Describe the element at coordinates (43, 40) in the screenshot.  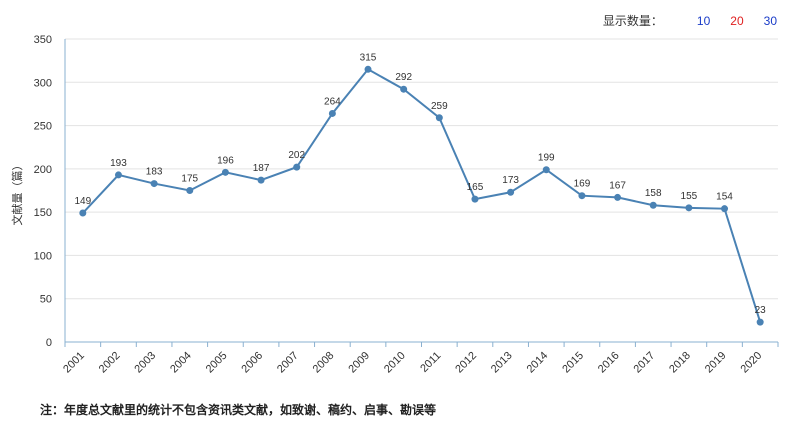
I see `y-tick-label: 350` at that location.